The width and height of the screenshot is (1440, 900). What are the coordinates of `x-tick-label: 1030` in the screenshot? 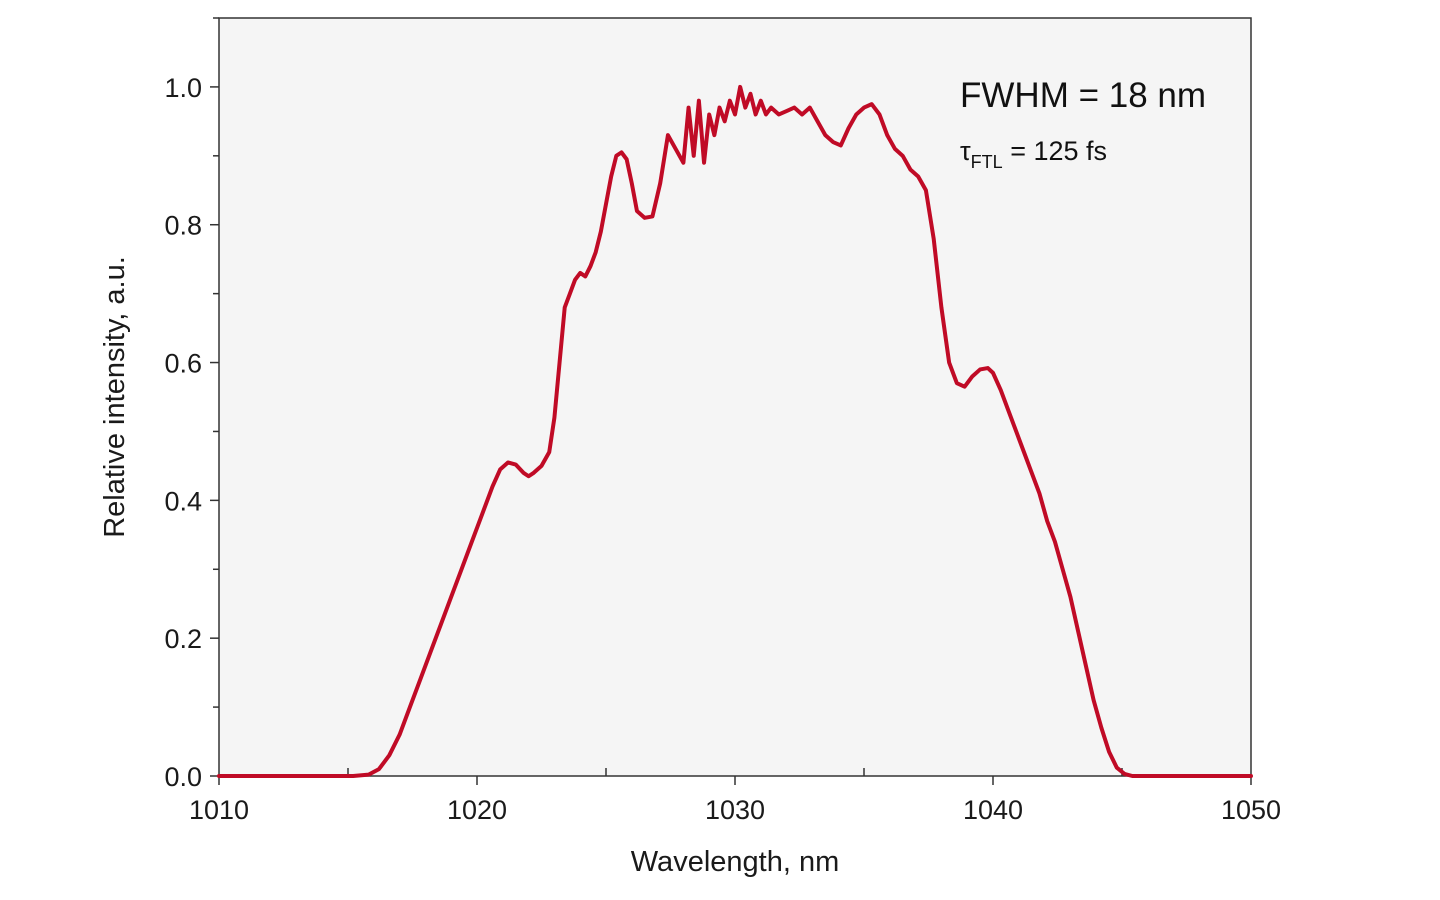 It's located at (735, 810).